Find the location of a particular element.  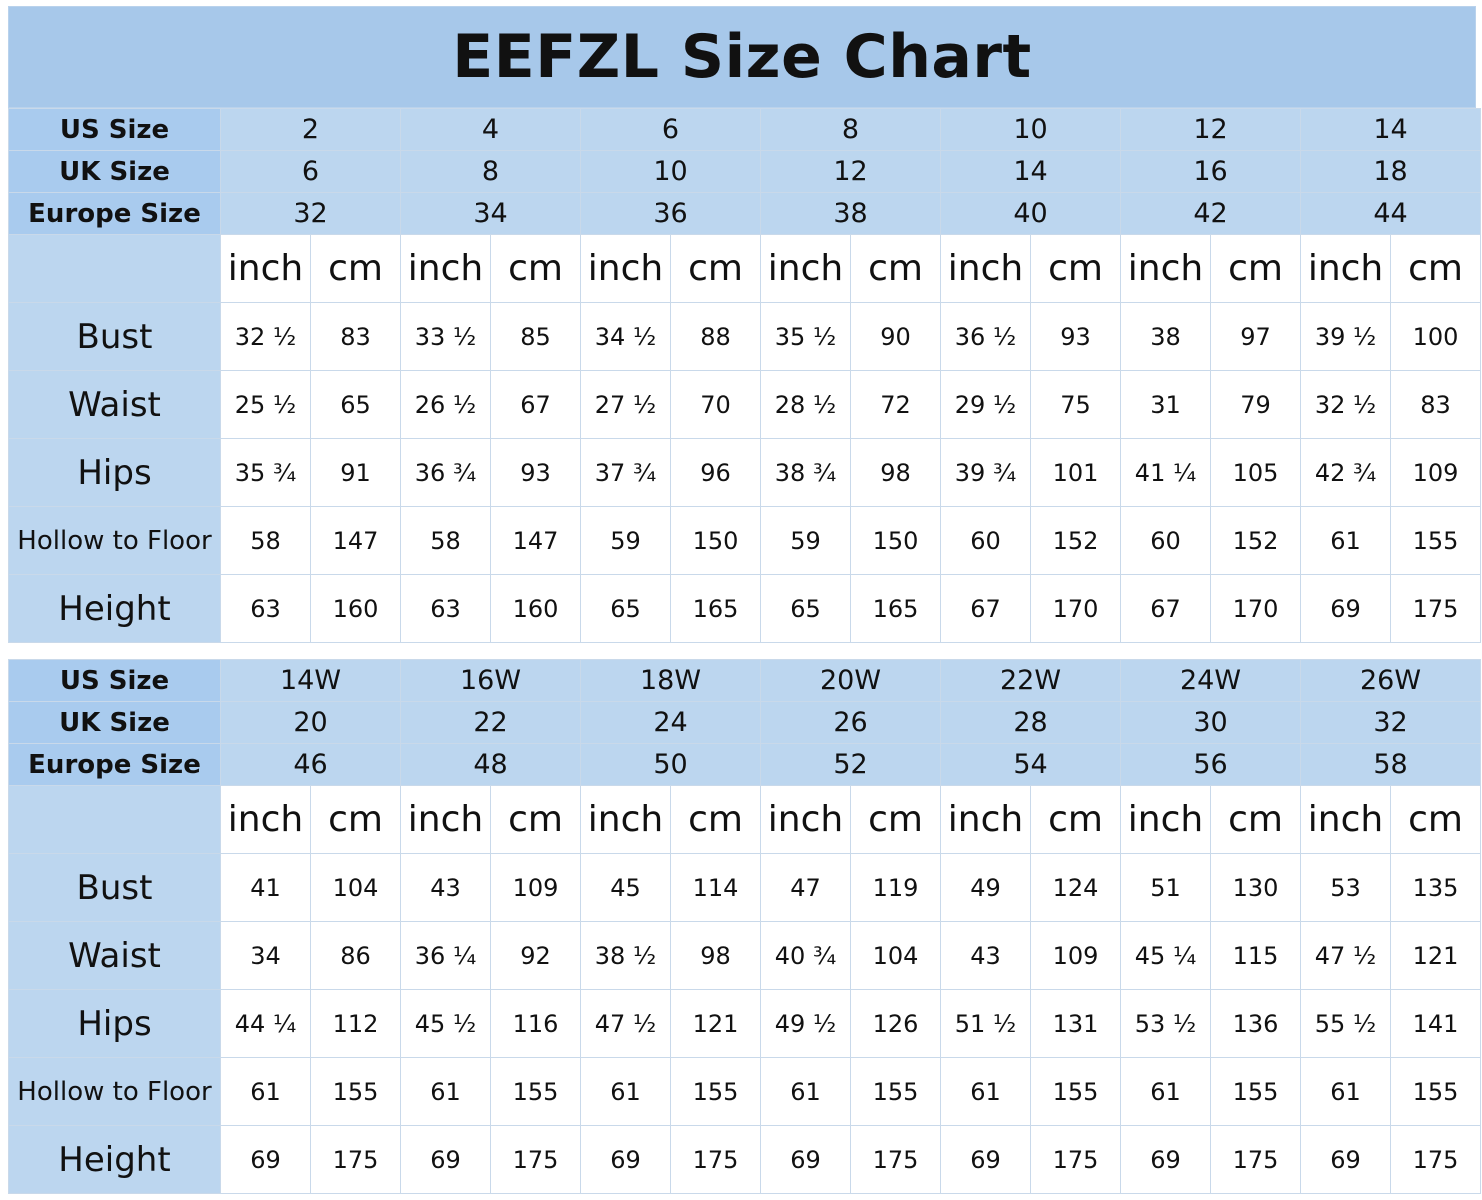

us-size-value: 2 is located at coordinates (310, 129).